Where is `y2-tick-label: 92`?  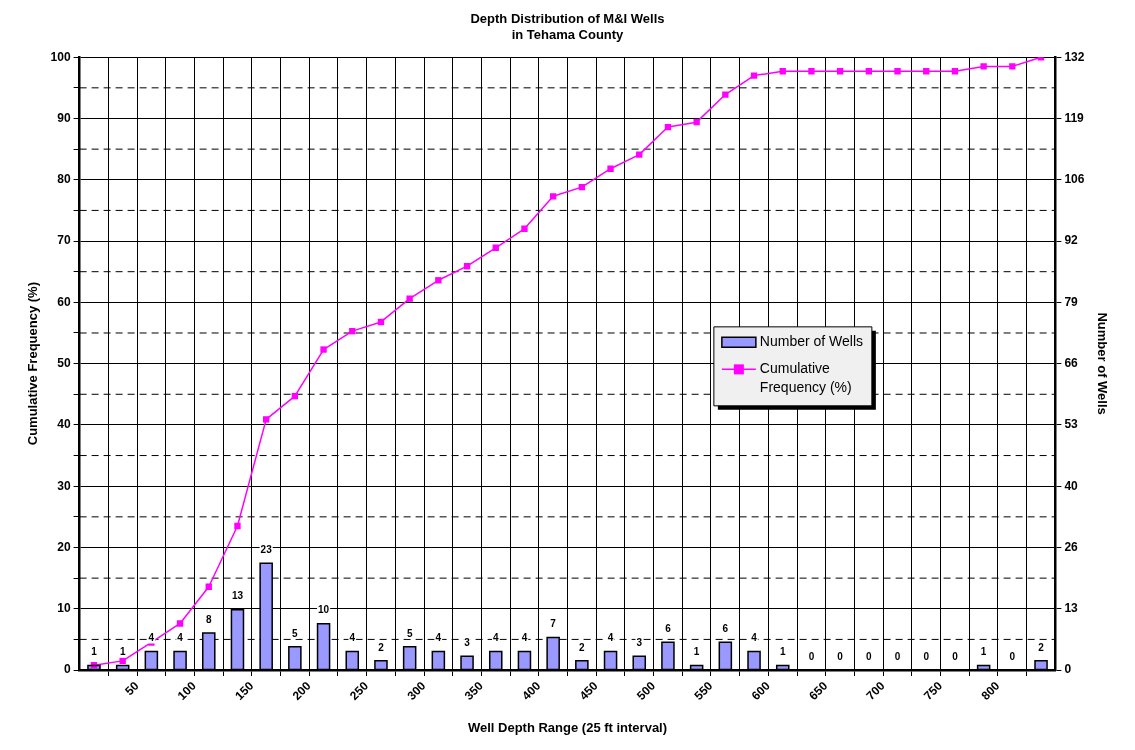 y2-tick-label: 92 is located at coordinates (1071, 240).